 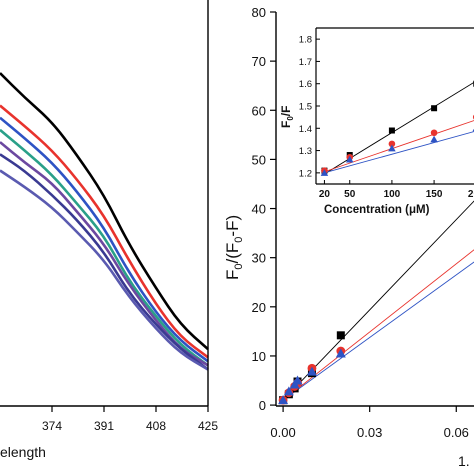 I want to click on inset-y-axis-label: F0/F, so click(x=287, y=117).